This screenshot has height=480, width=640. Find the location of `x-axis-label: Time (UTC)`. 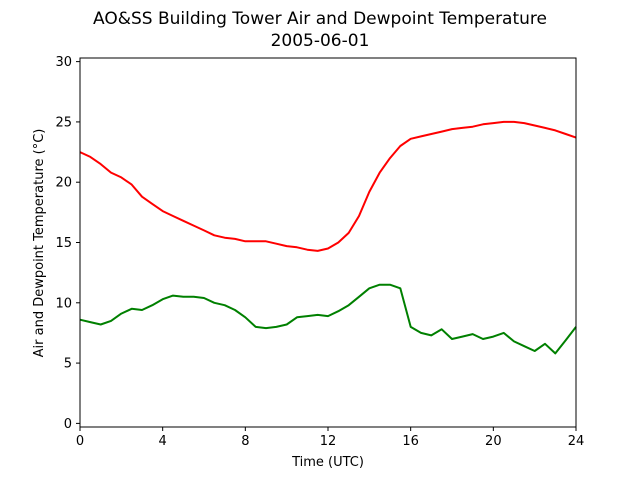

x-axis-label: Time (UTC) is located at coordinates (327, 462).